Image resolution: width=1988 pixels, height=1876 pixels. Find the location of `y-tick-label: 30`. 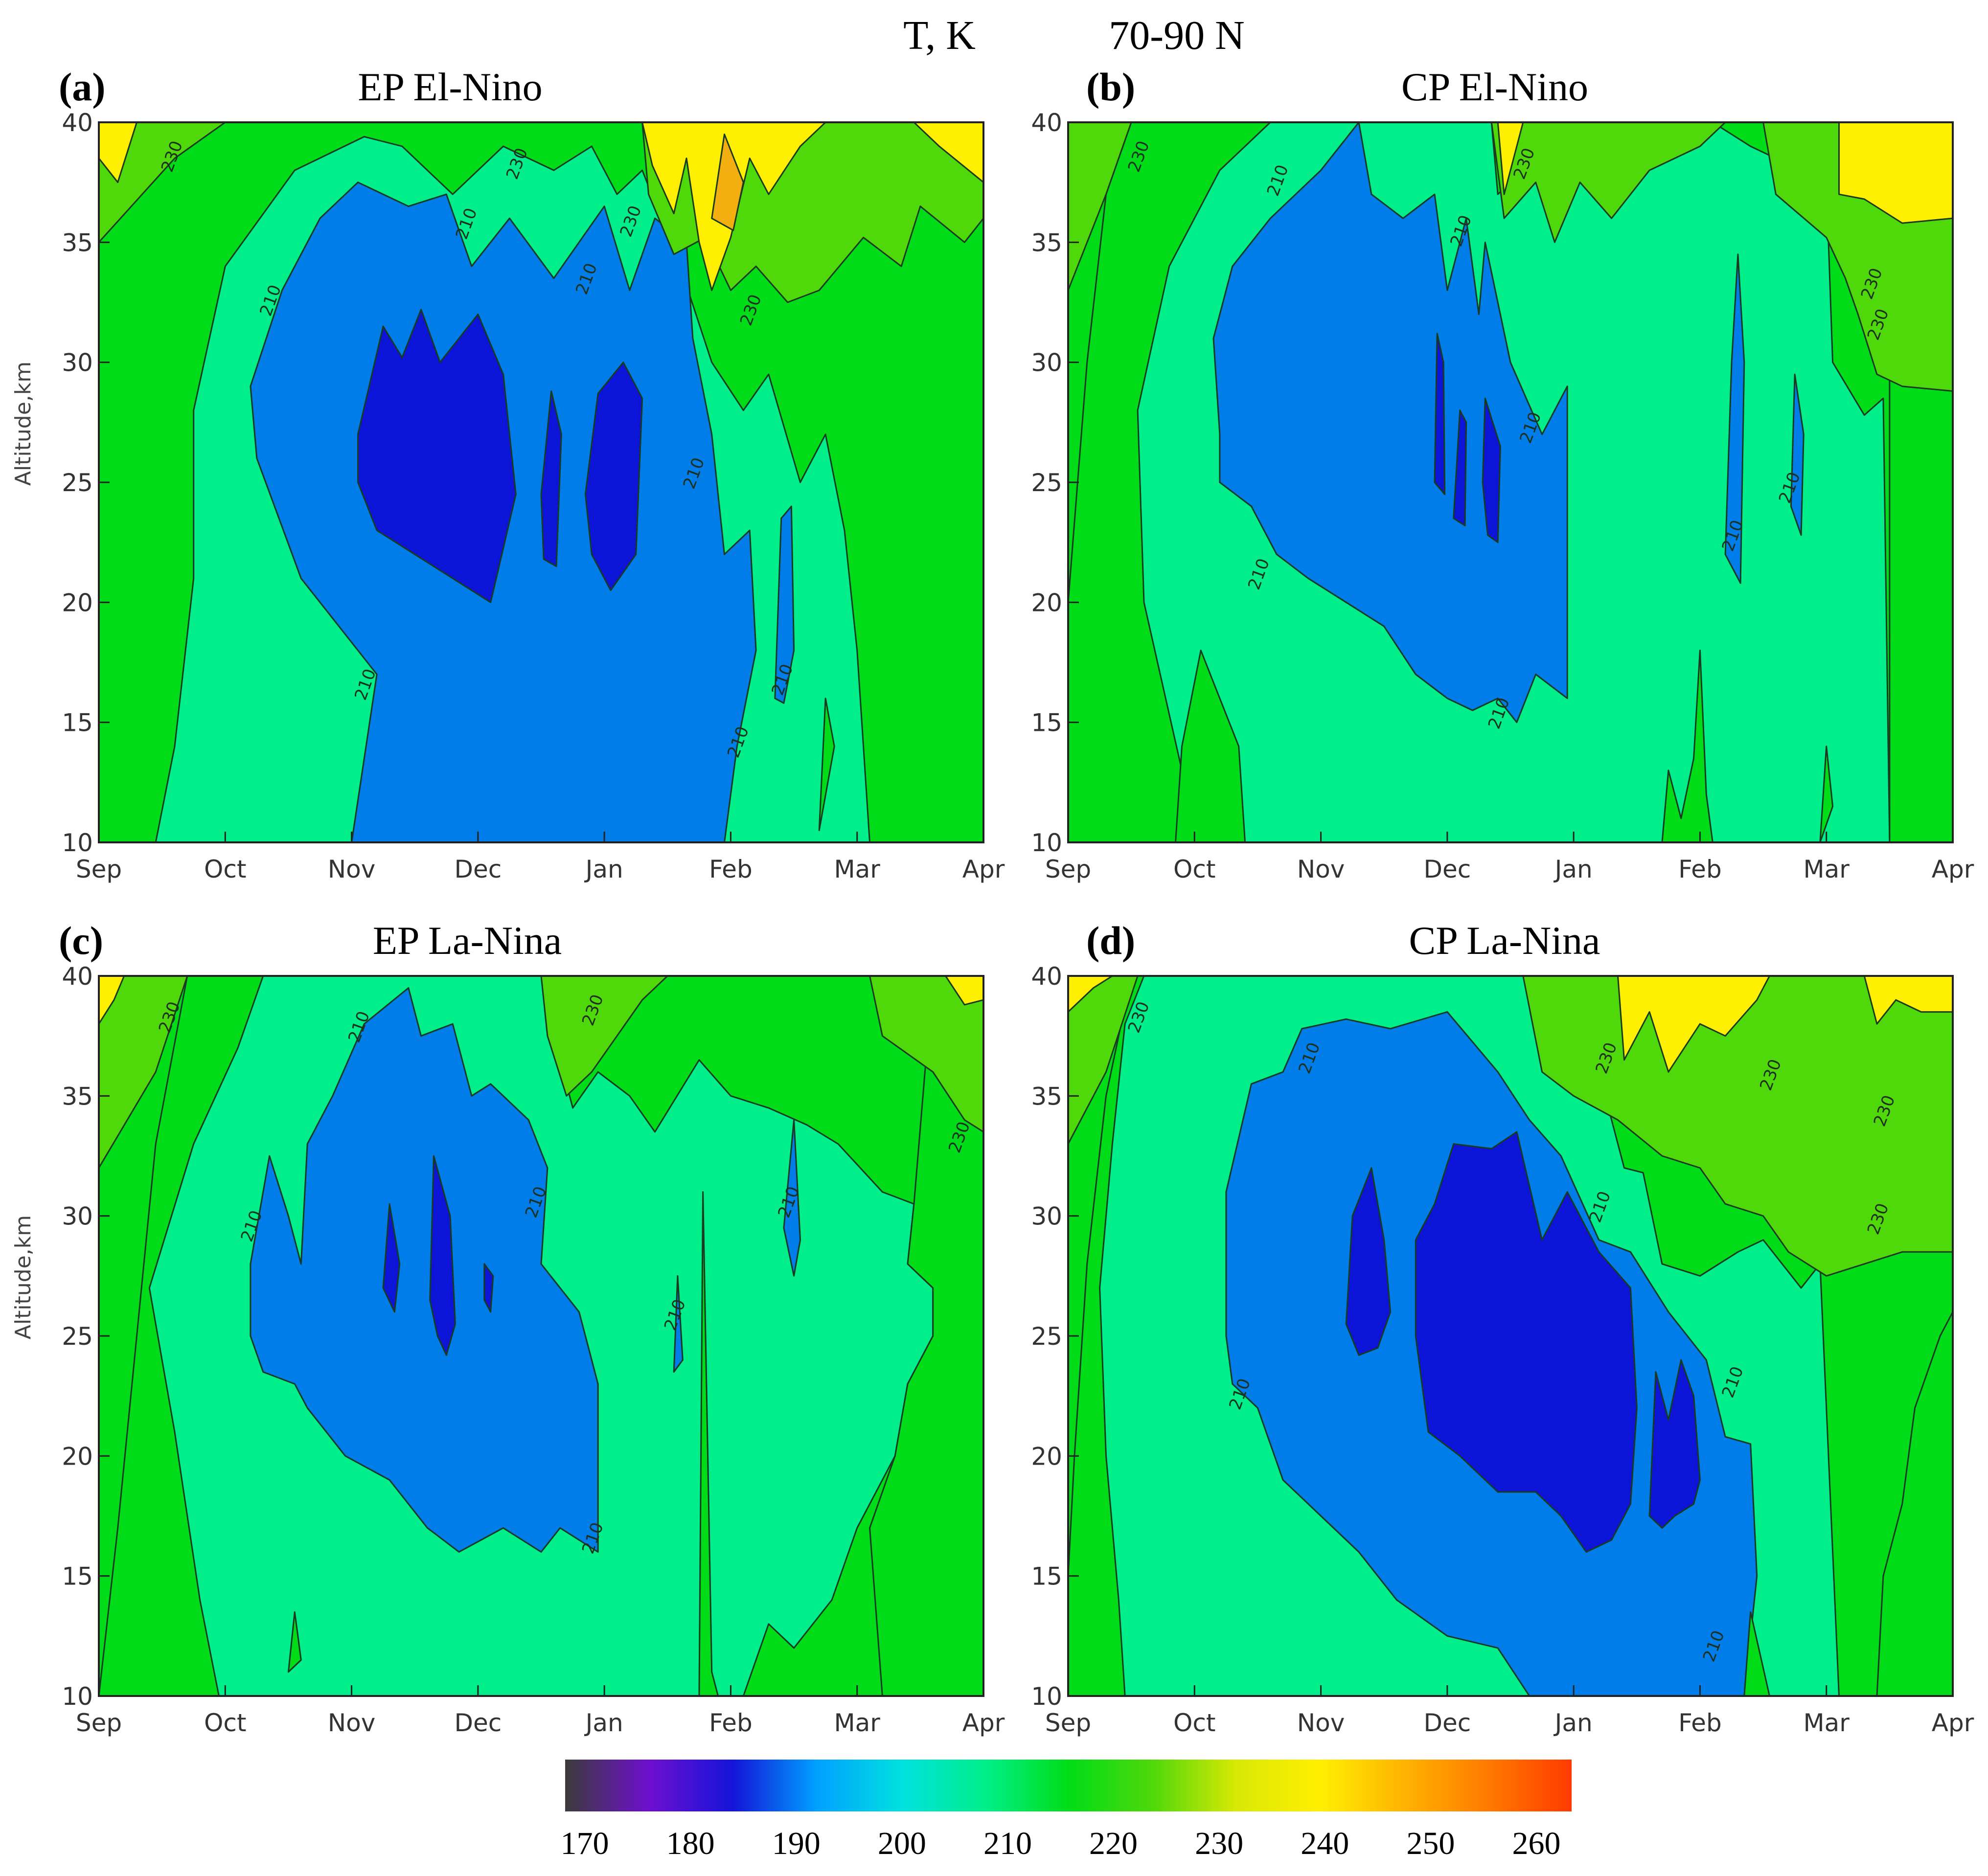

y-tick-label: 30 is located at coordinates (77, 363).